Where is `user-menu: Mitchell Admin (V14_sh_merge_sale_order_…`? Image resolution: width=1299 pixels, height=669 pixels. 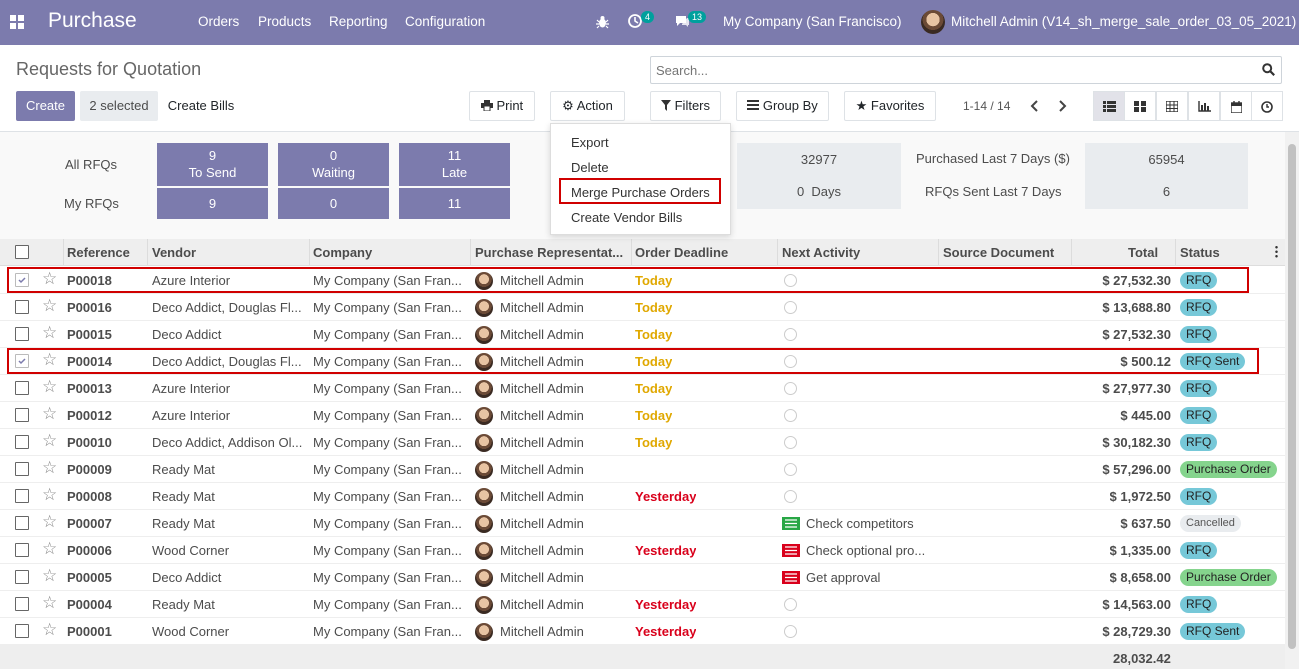
user-menu: Mitchell Admin (V14_sh_merge_sale_order_… is located at coordinates (1124, 21).